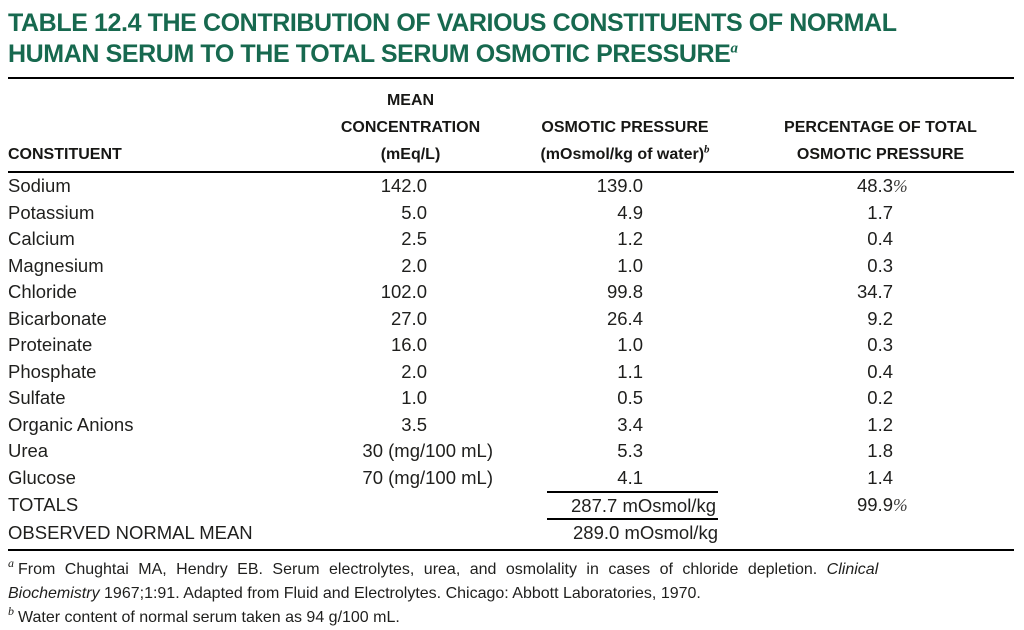 The image size is (1024, 630). What do you see at coordinates (51, 212) in the screenshot?
I see `constituent-cell: Potassium` at bounding box center [51, 212].